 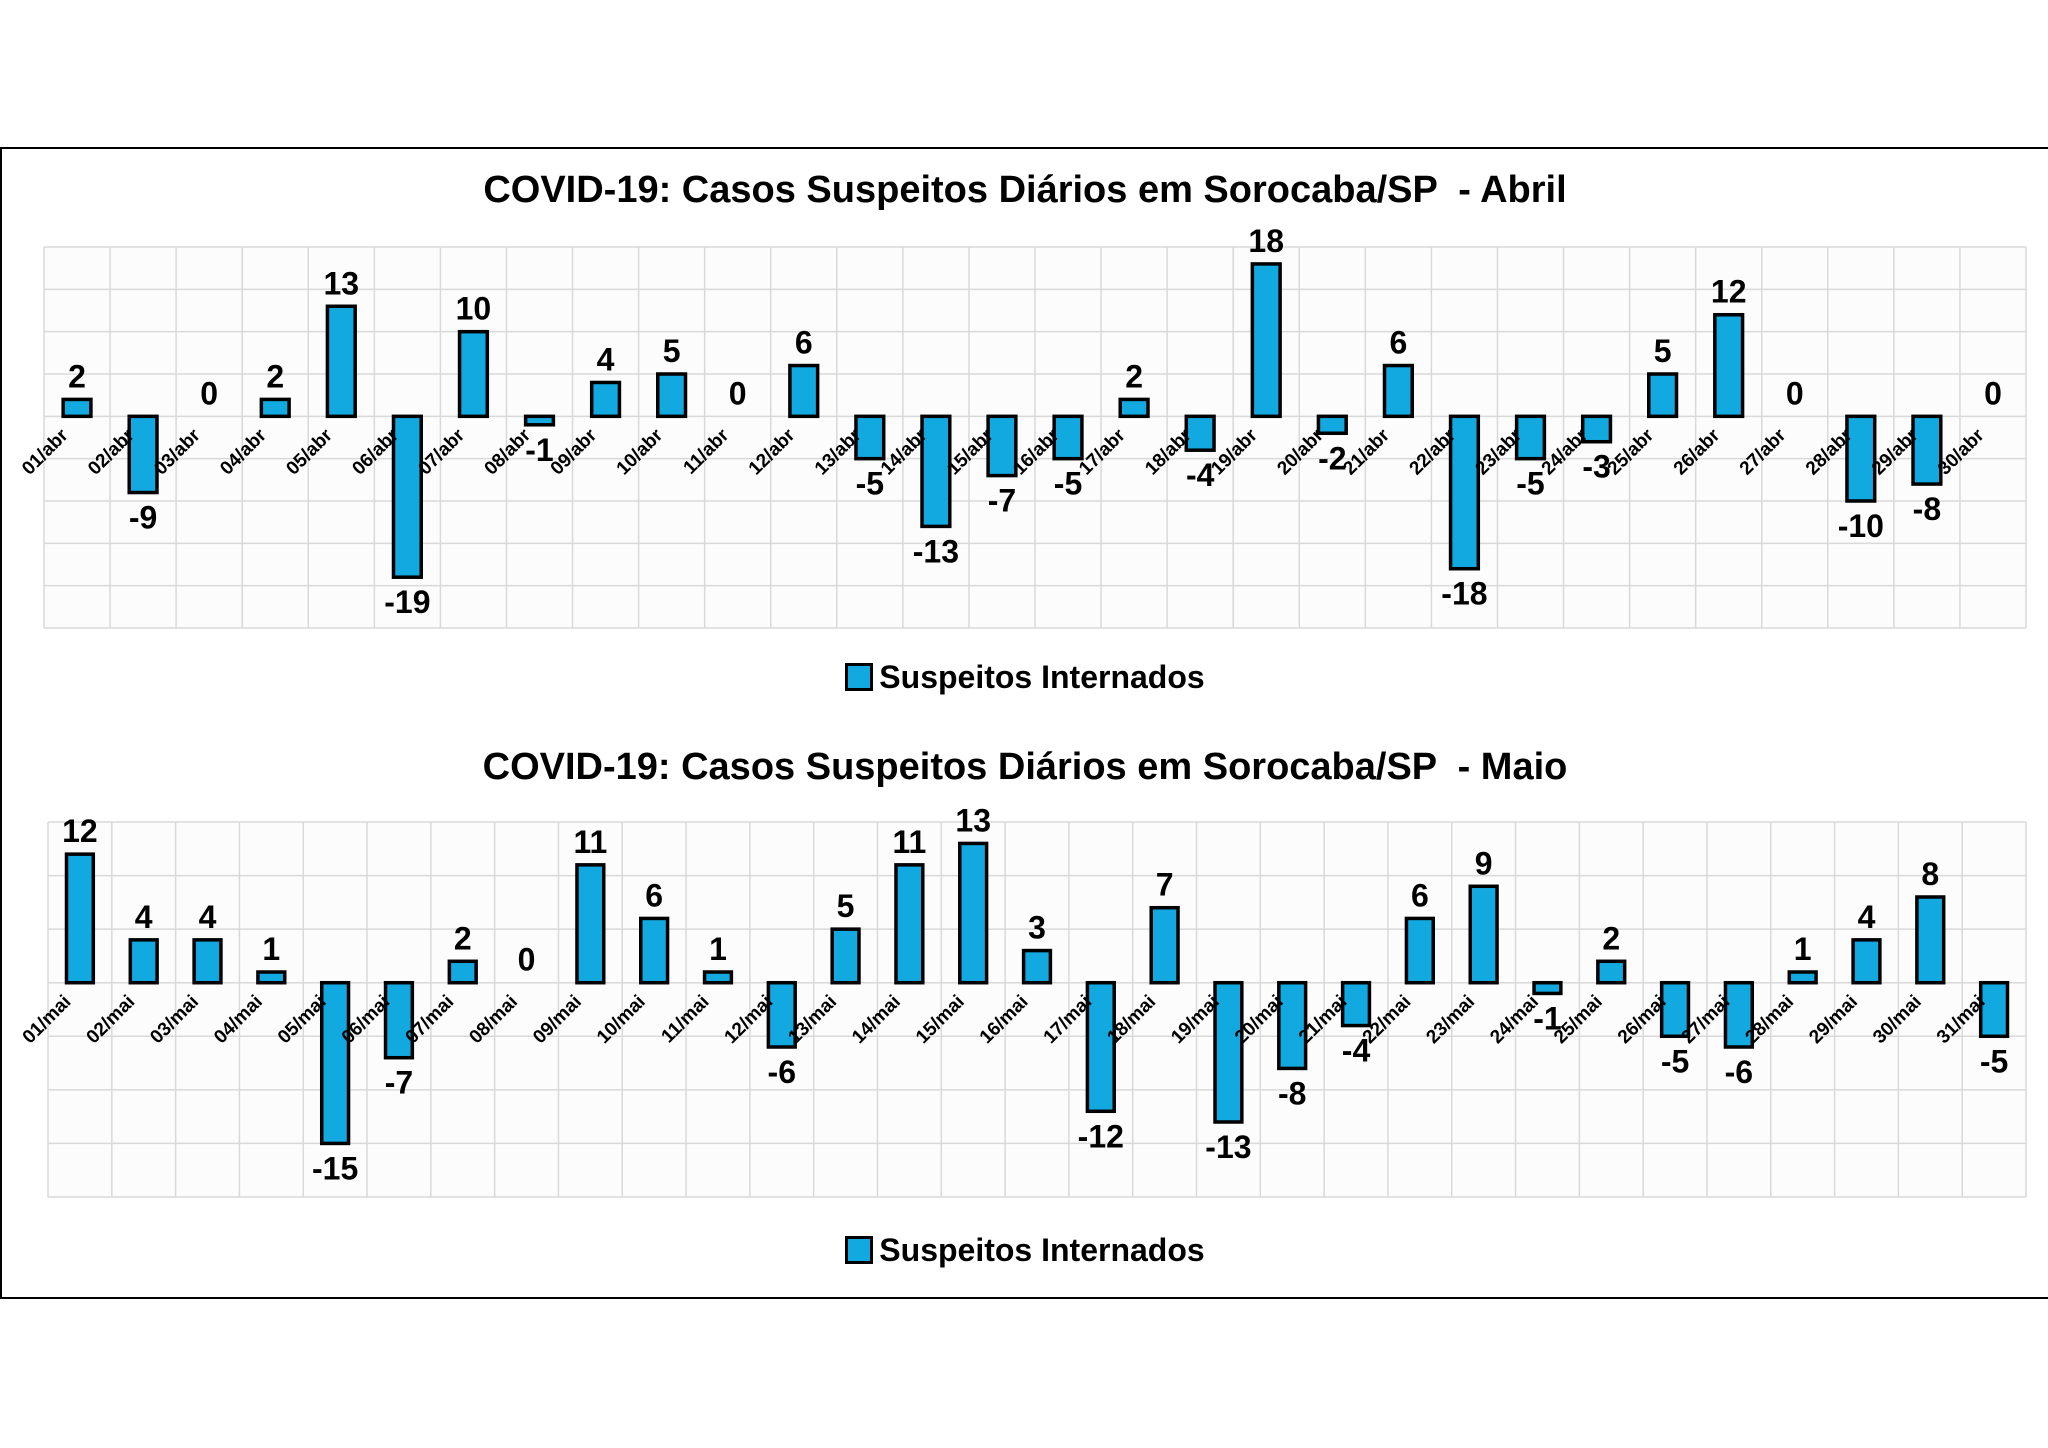 What do you see at coordinates (936, 551) in the screenshot?
I see `data-label: -13` at bounding box center [936, 551].